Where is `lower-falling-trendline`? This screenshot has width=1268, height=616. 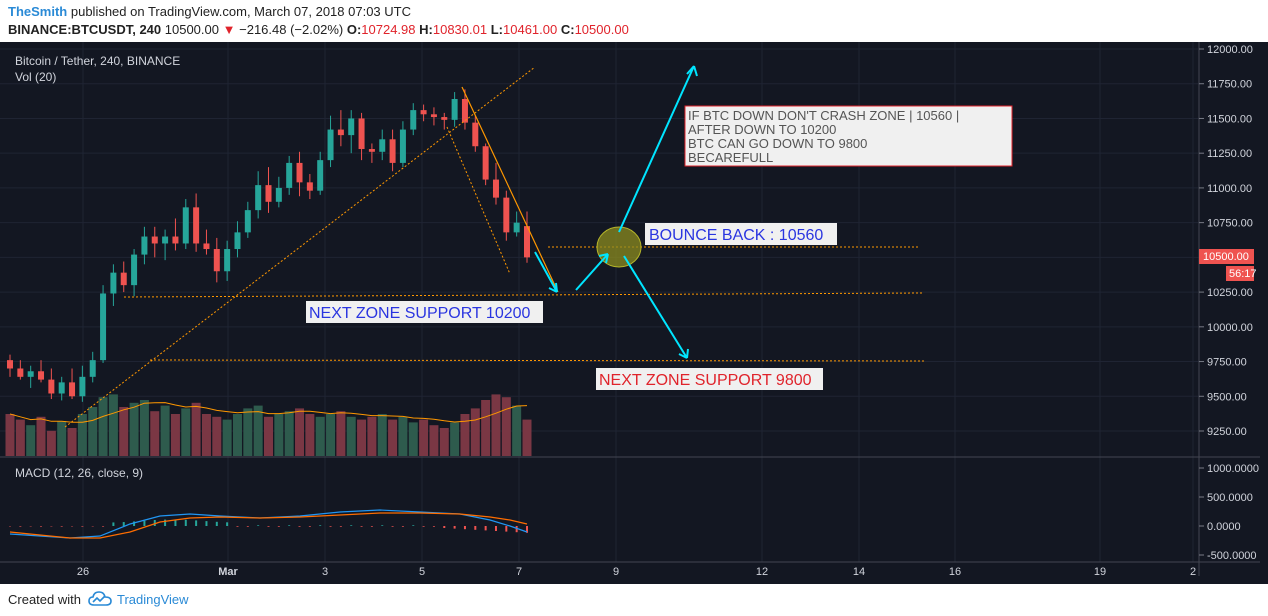
lower-falling-trendline is located at coordinates (478, 200).